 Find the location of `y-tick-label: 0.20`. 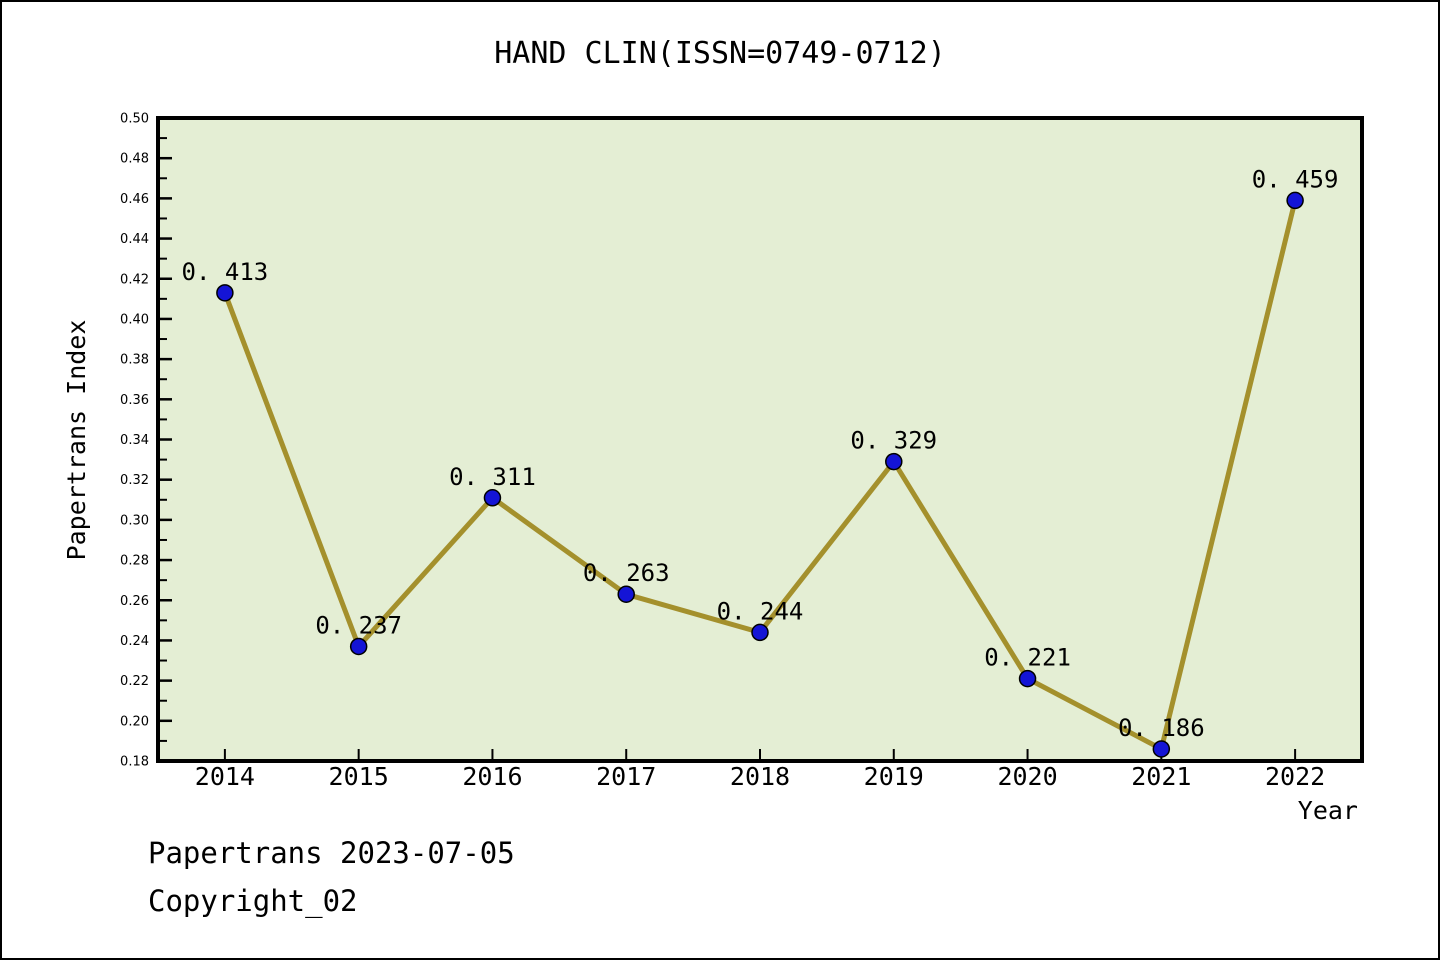

y-tick-label: 0.20 is located at coordinates (134, 721).